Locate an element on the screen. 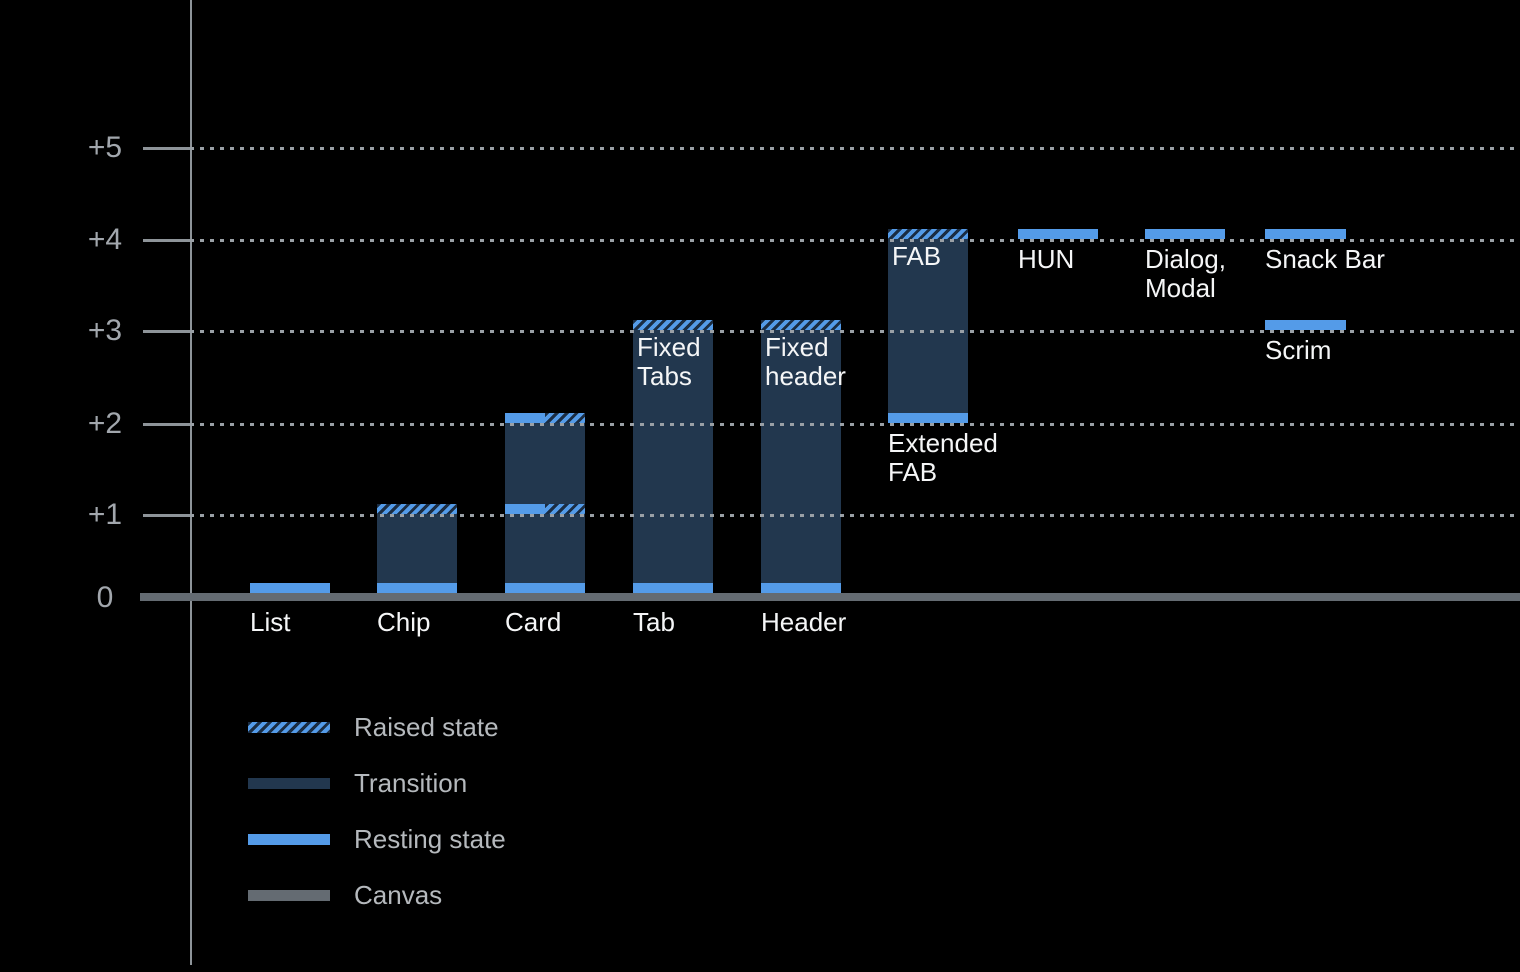 The image size is (1520, 972). bar-below-label-line: Snack Bar is located at coordinates (1325, 259).